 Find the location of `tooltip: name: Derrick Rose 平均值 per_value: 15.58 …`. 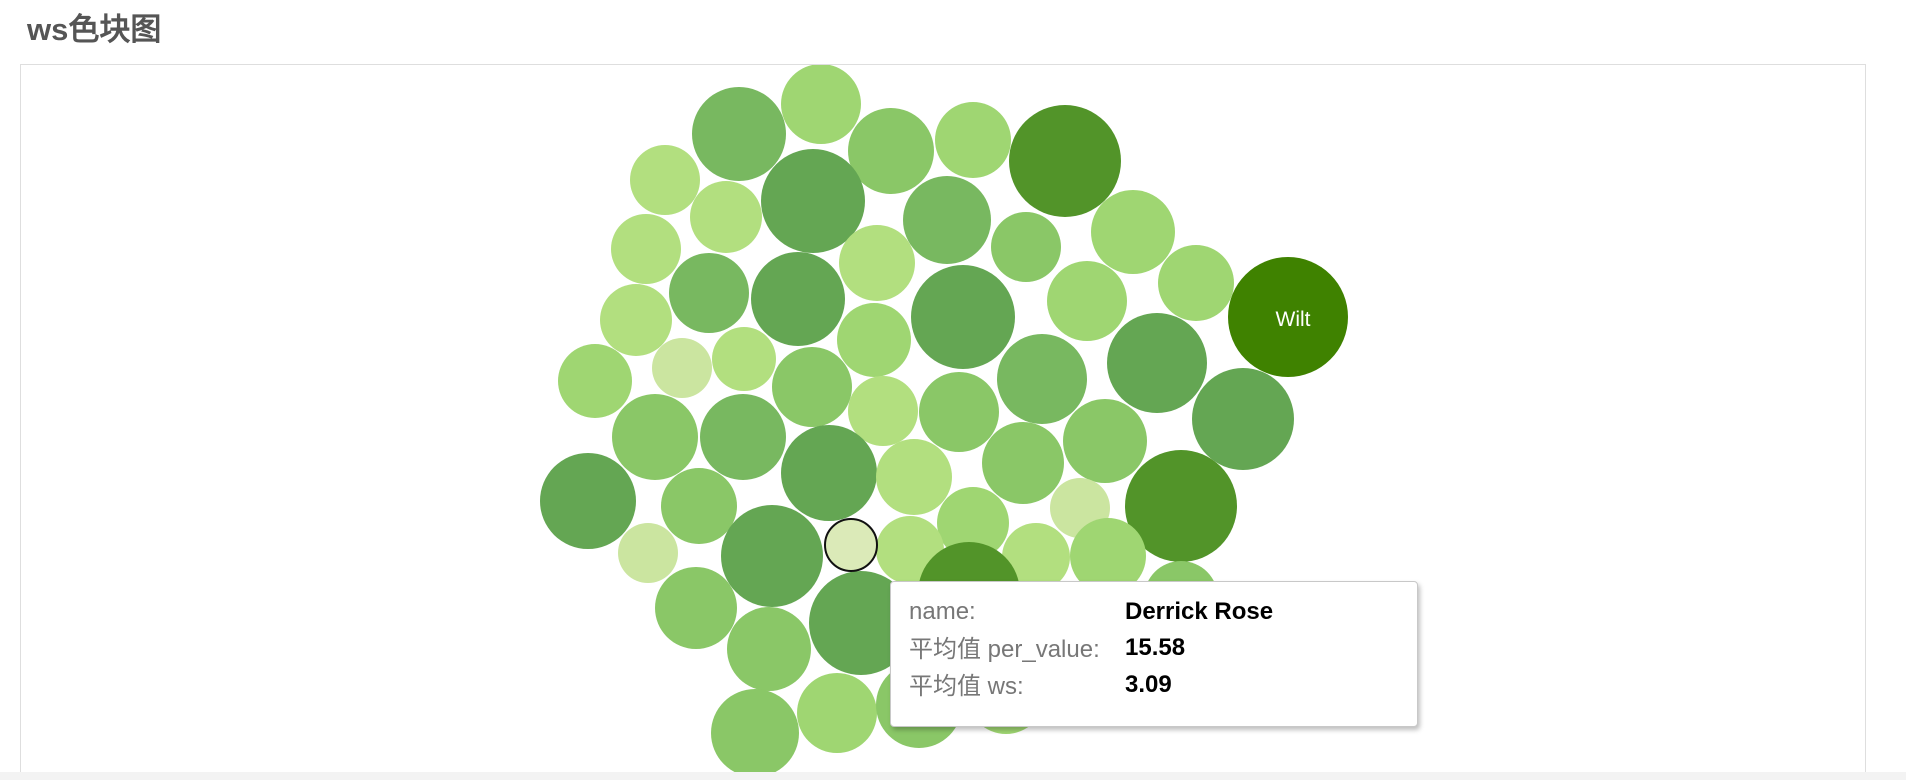

tooltip: name: Derrick Rose 平均值 per_value: 15.58 … is located at coordinates (1154, 654).